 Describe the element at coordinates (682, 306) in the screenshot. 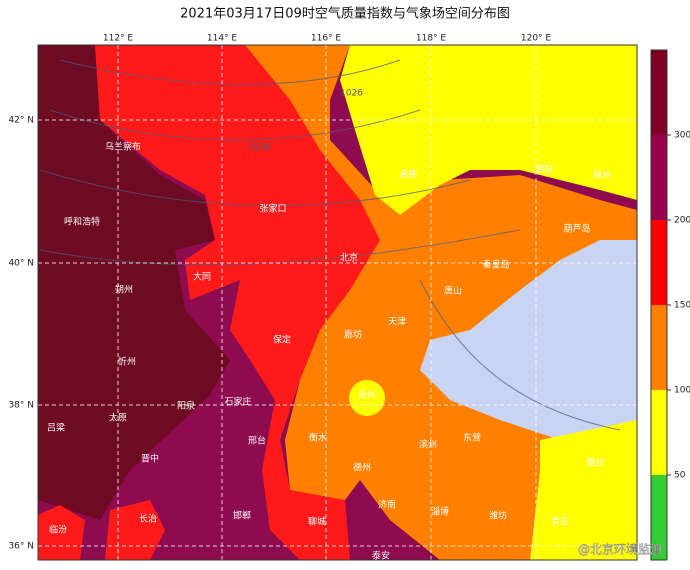

I see `colorbar-tick-label: 150` at that location.